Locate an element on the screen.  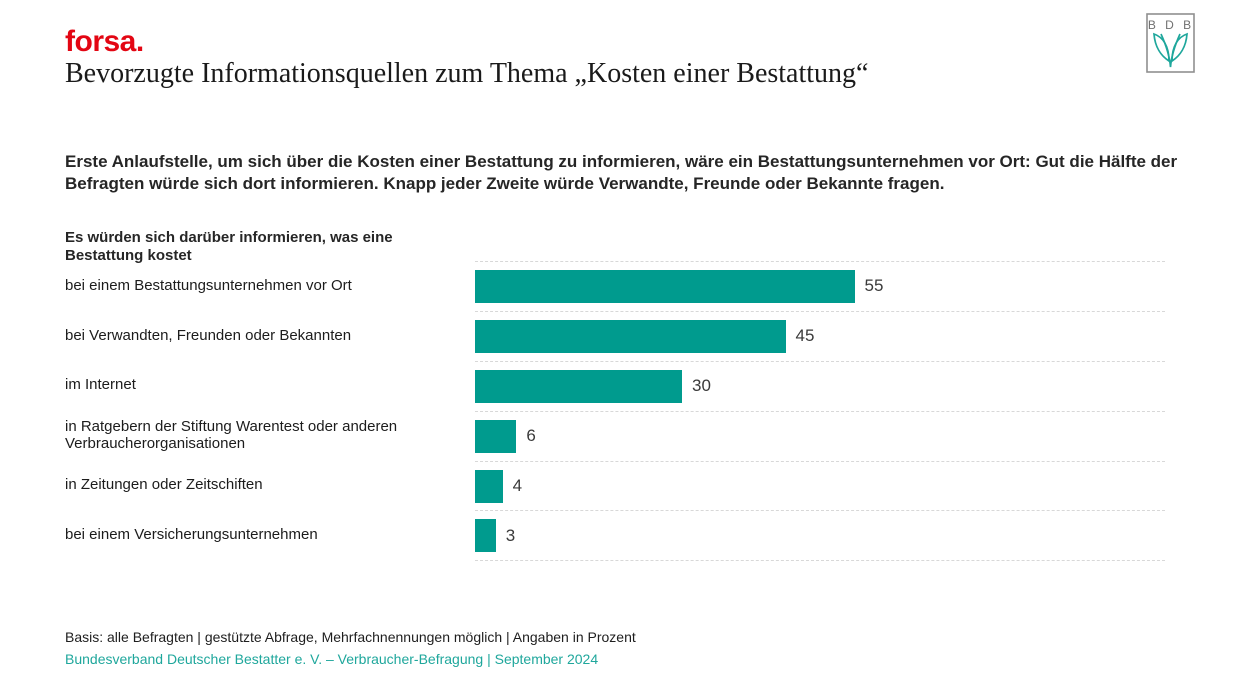
chart-row: in Zeitungen oder Zeitschiften 4 is located at coordinates (615, 485).